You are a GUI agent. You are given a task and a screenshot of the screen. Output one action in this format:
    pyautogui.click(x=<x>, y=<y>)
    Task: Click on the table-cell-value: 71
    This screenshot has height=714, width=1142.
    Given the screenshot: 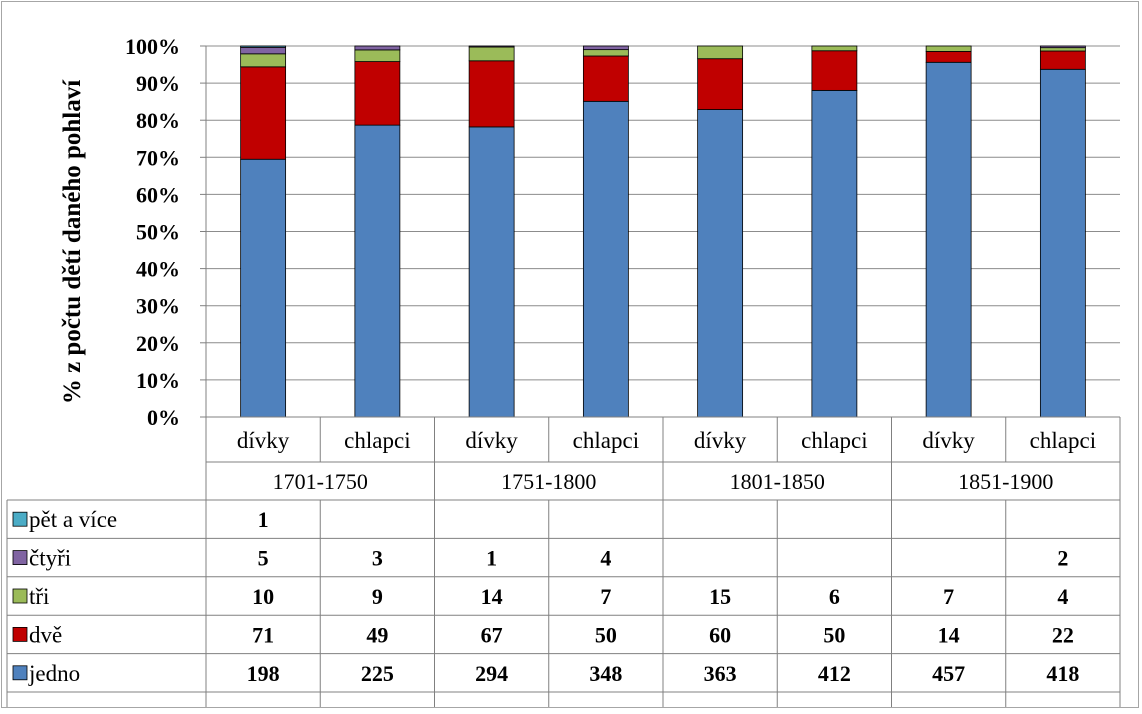 What is the action you would take?
    pyautogui.click(x=263, y=634)
    